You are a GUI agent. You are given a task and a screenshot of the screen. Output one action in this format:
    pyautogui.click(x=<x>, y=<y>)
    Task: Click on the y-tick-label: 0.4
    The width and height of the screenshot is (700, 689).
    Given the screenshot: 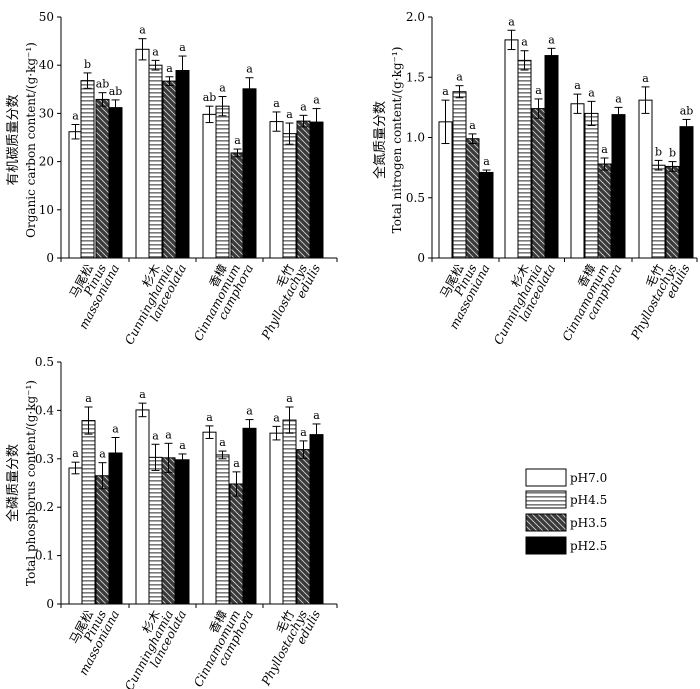 What is the action you would take?
    pyautogui.click(x=44, y=410)
    